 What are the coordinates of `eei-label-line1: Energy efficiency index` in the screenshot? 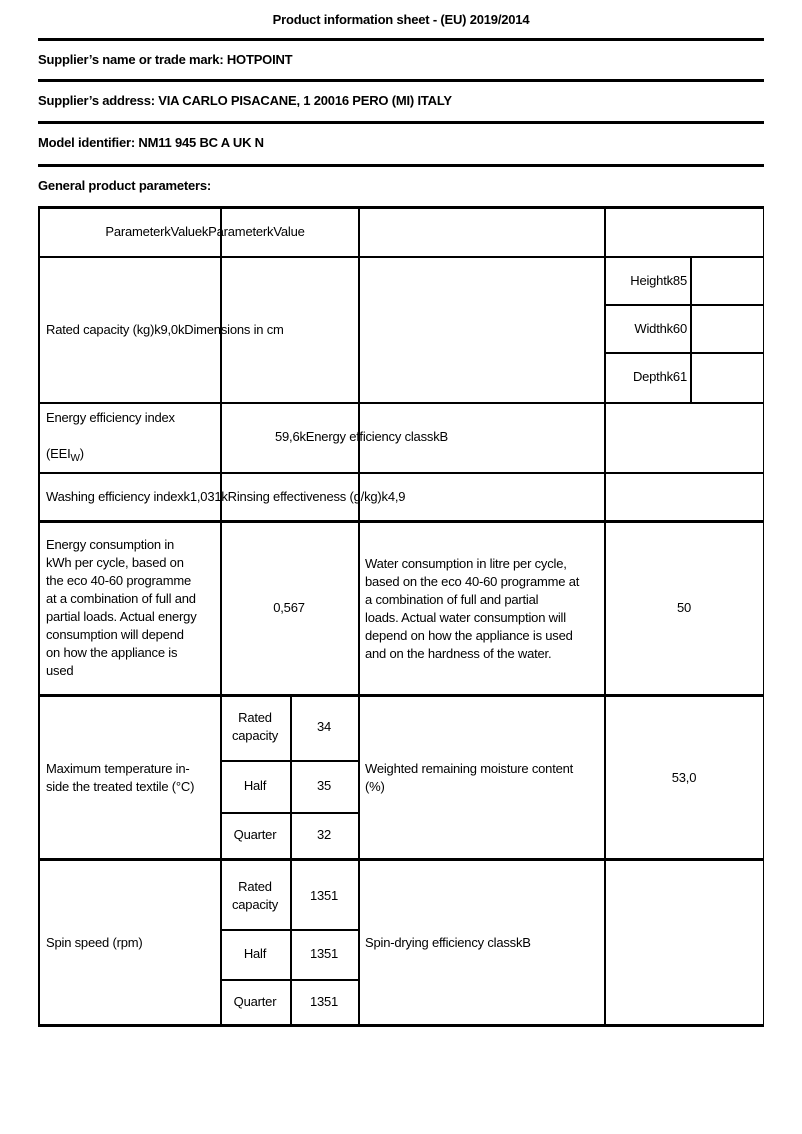 It's located at (110, 417).